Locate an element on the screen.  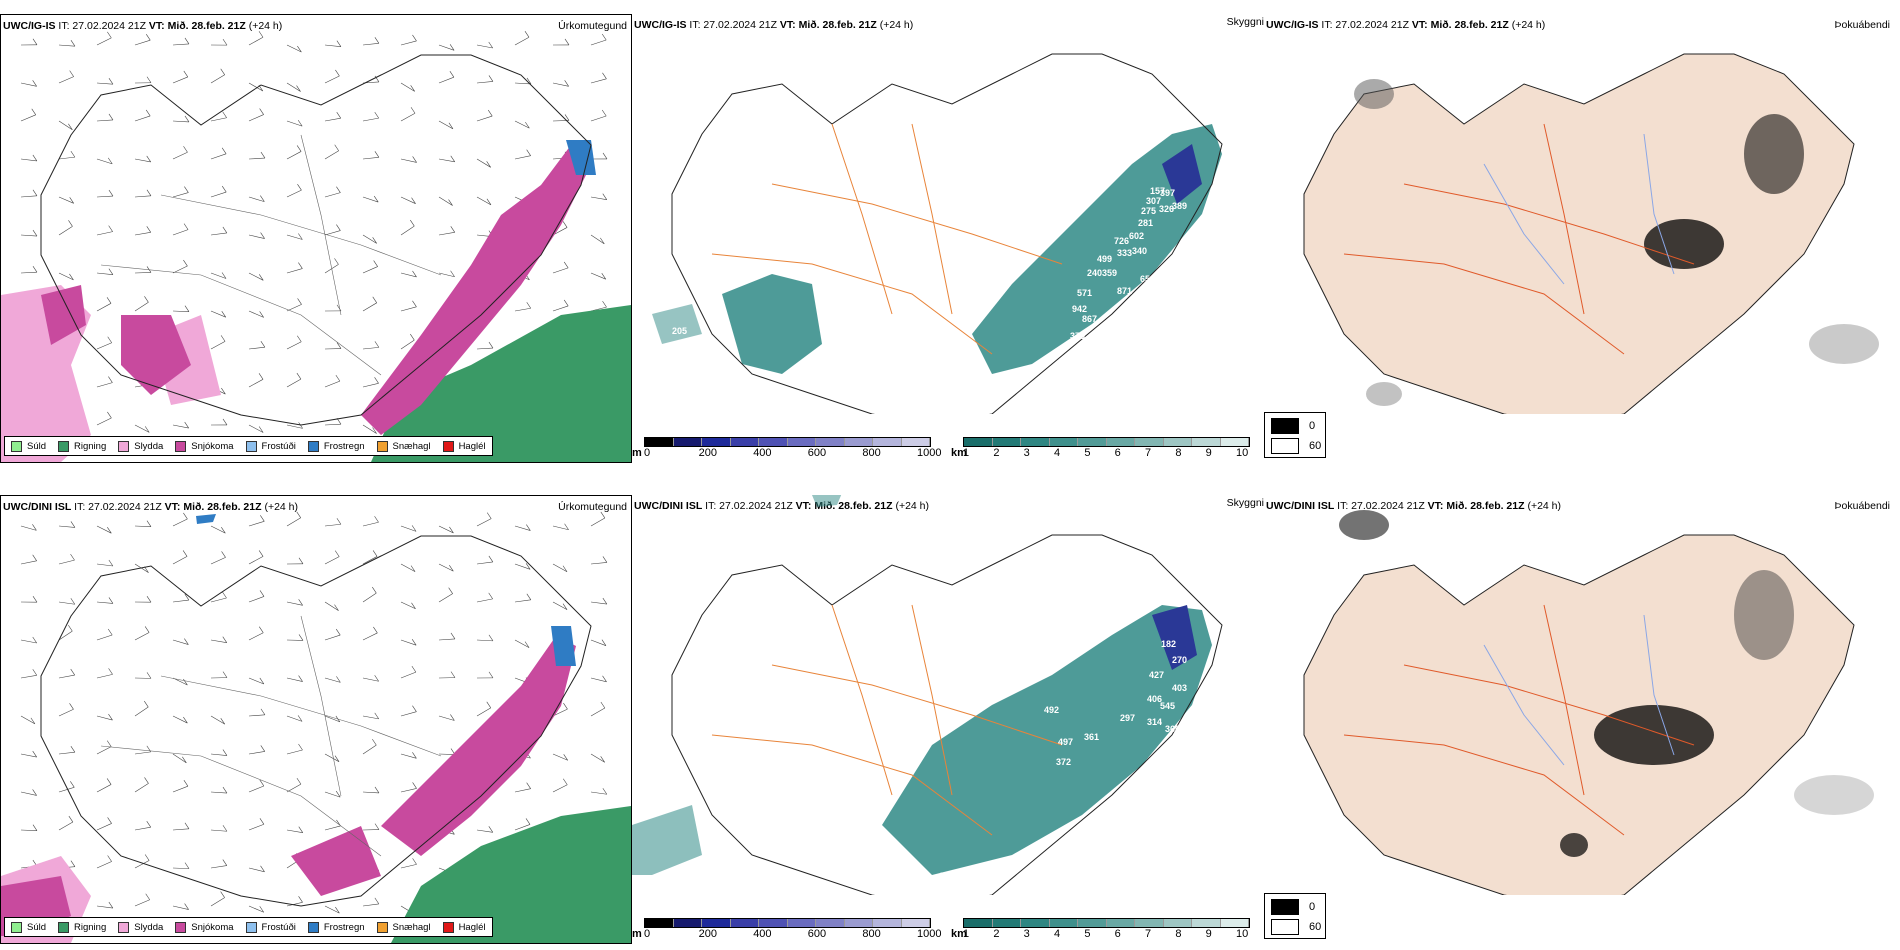
land-area is located at coordinates (1579, 714).